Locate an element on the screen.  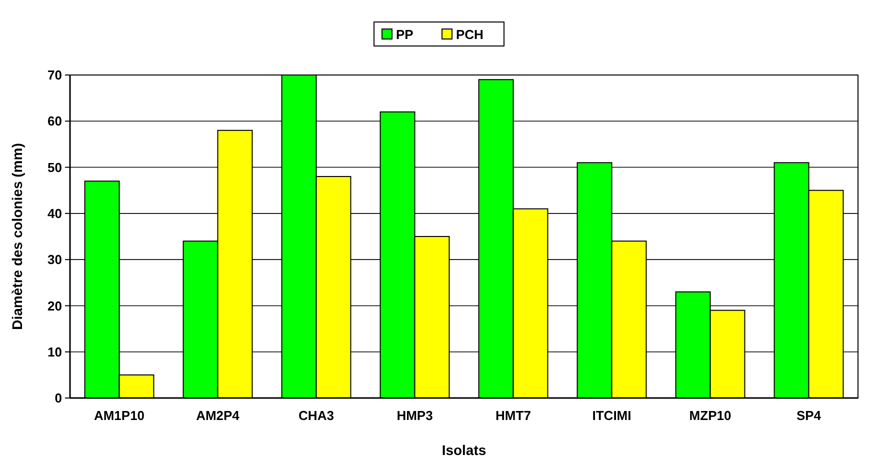
x-axis-title: Isolats is located at coordinates (464, 450).